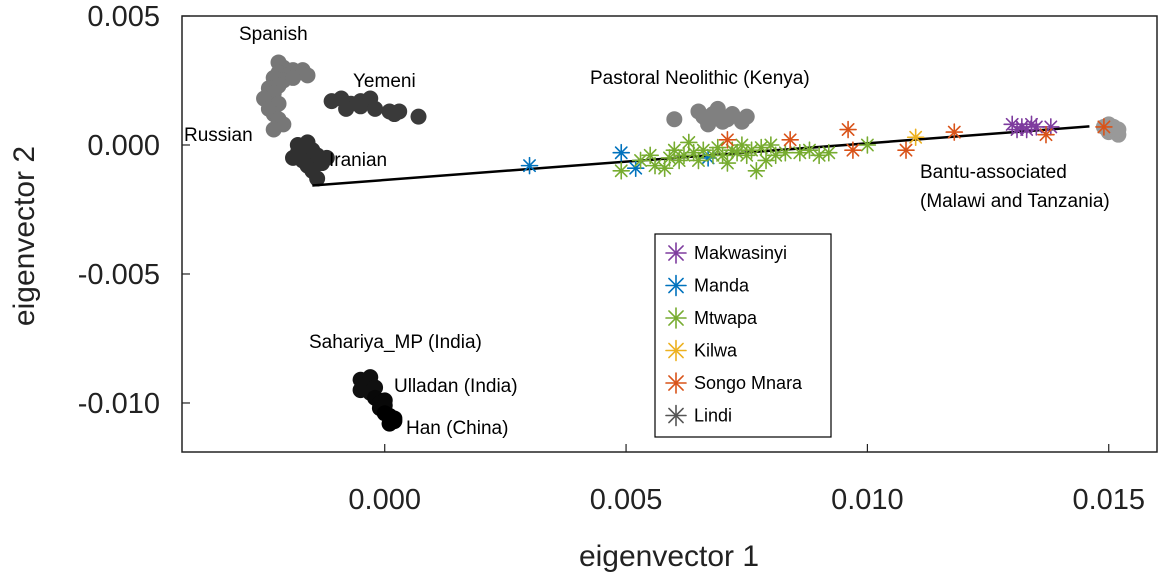 The height and width of the screenshot is (581, 1159). I want to click on label-russian: Russian, so click(218, 135).